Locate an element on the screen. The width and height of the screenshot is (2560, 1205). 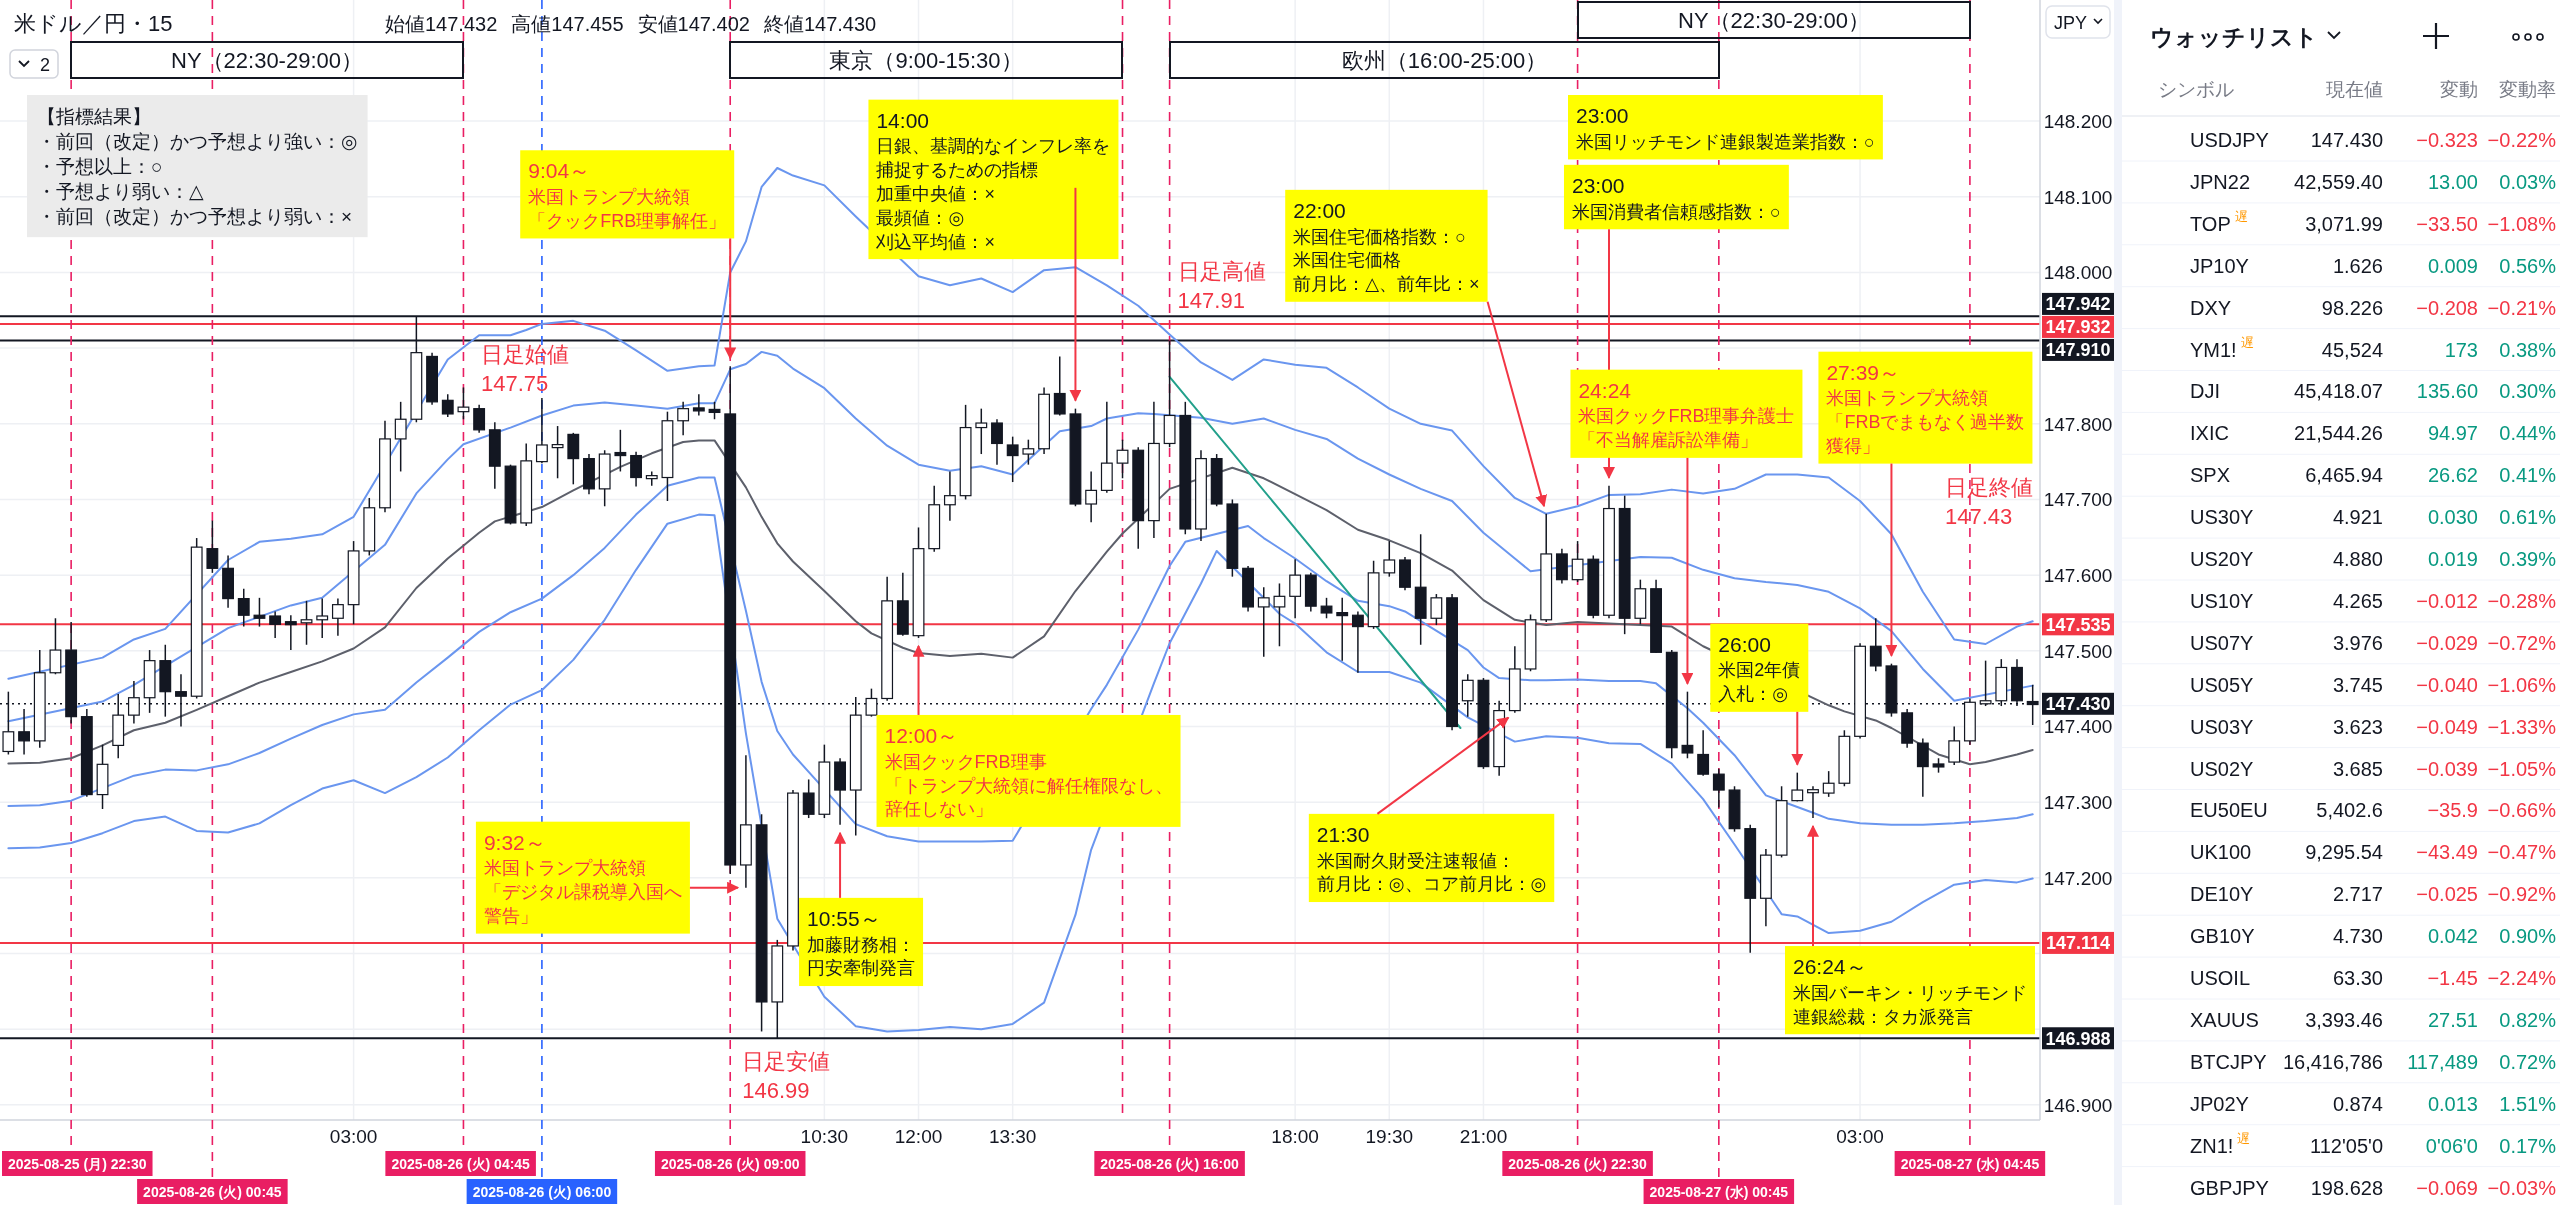
category-label: シンボル is located at coordinates (2196, 89).